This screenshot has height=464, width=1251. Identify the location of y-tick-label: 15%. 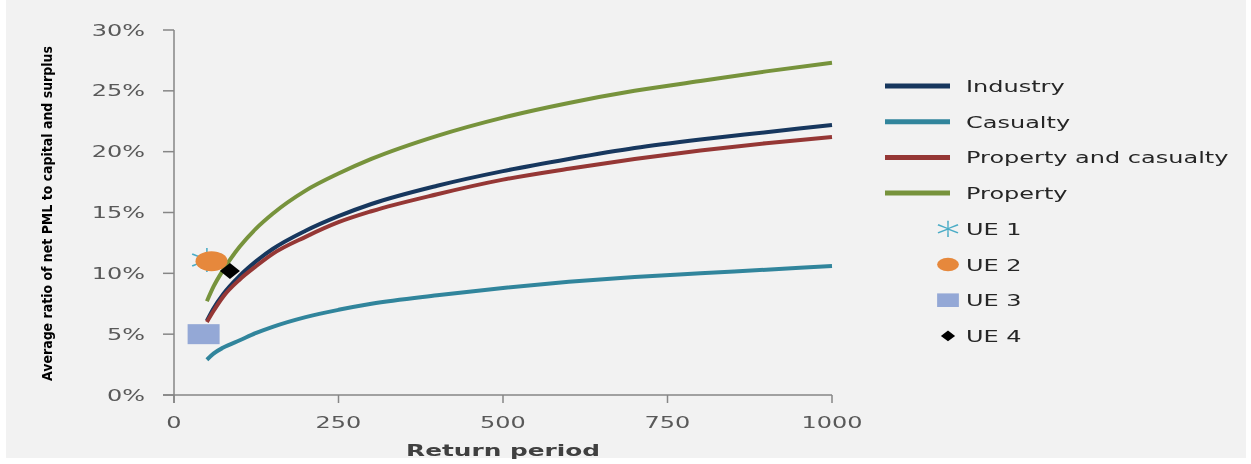
(118, 212).